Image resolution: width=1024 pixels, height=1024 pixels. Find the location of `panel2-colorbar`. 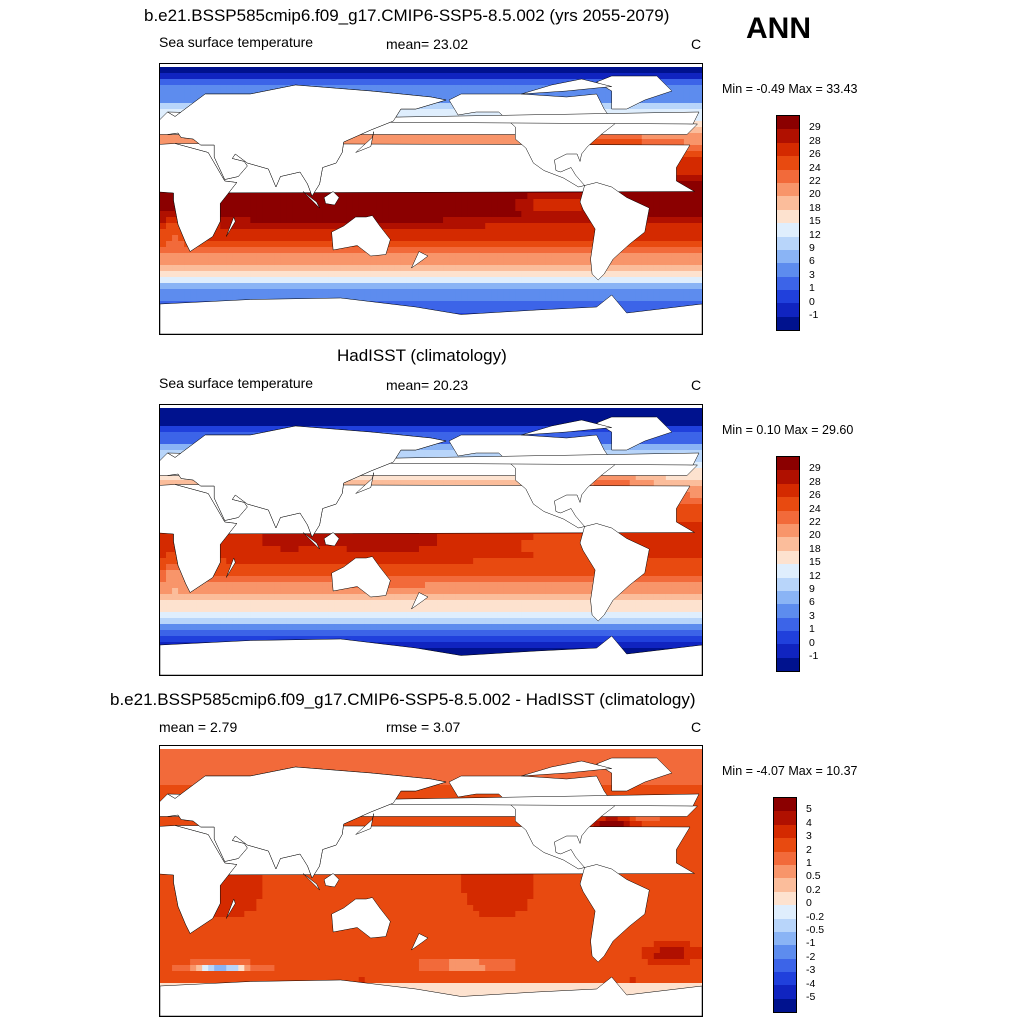

panel2-colorbar is located at coordinates (788, 564).